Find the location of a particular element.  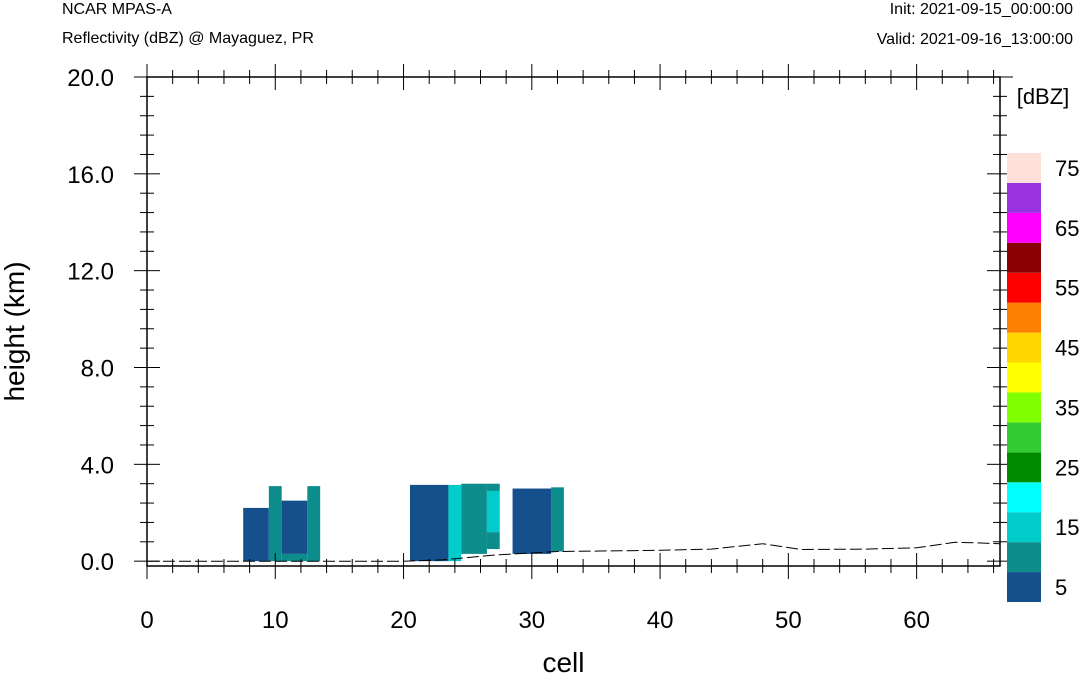

colorbar-label: 35 is located at coordinates (1067, 407).